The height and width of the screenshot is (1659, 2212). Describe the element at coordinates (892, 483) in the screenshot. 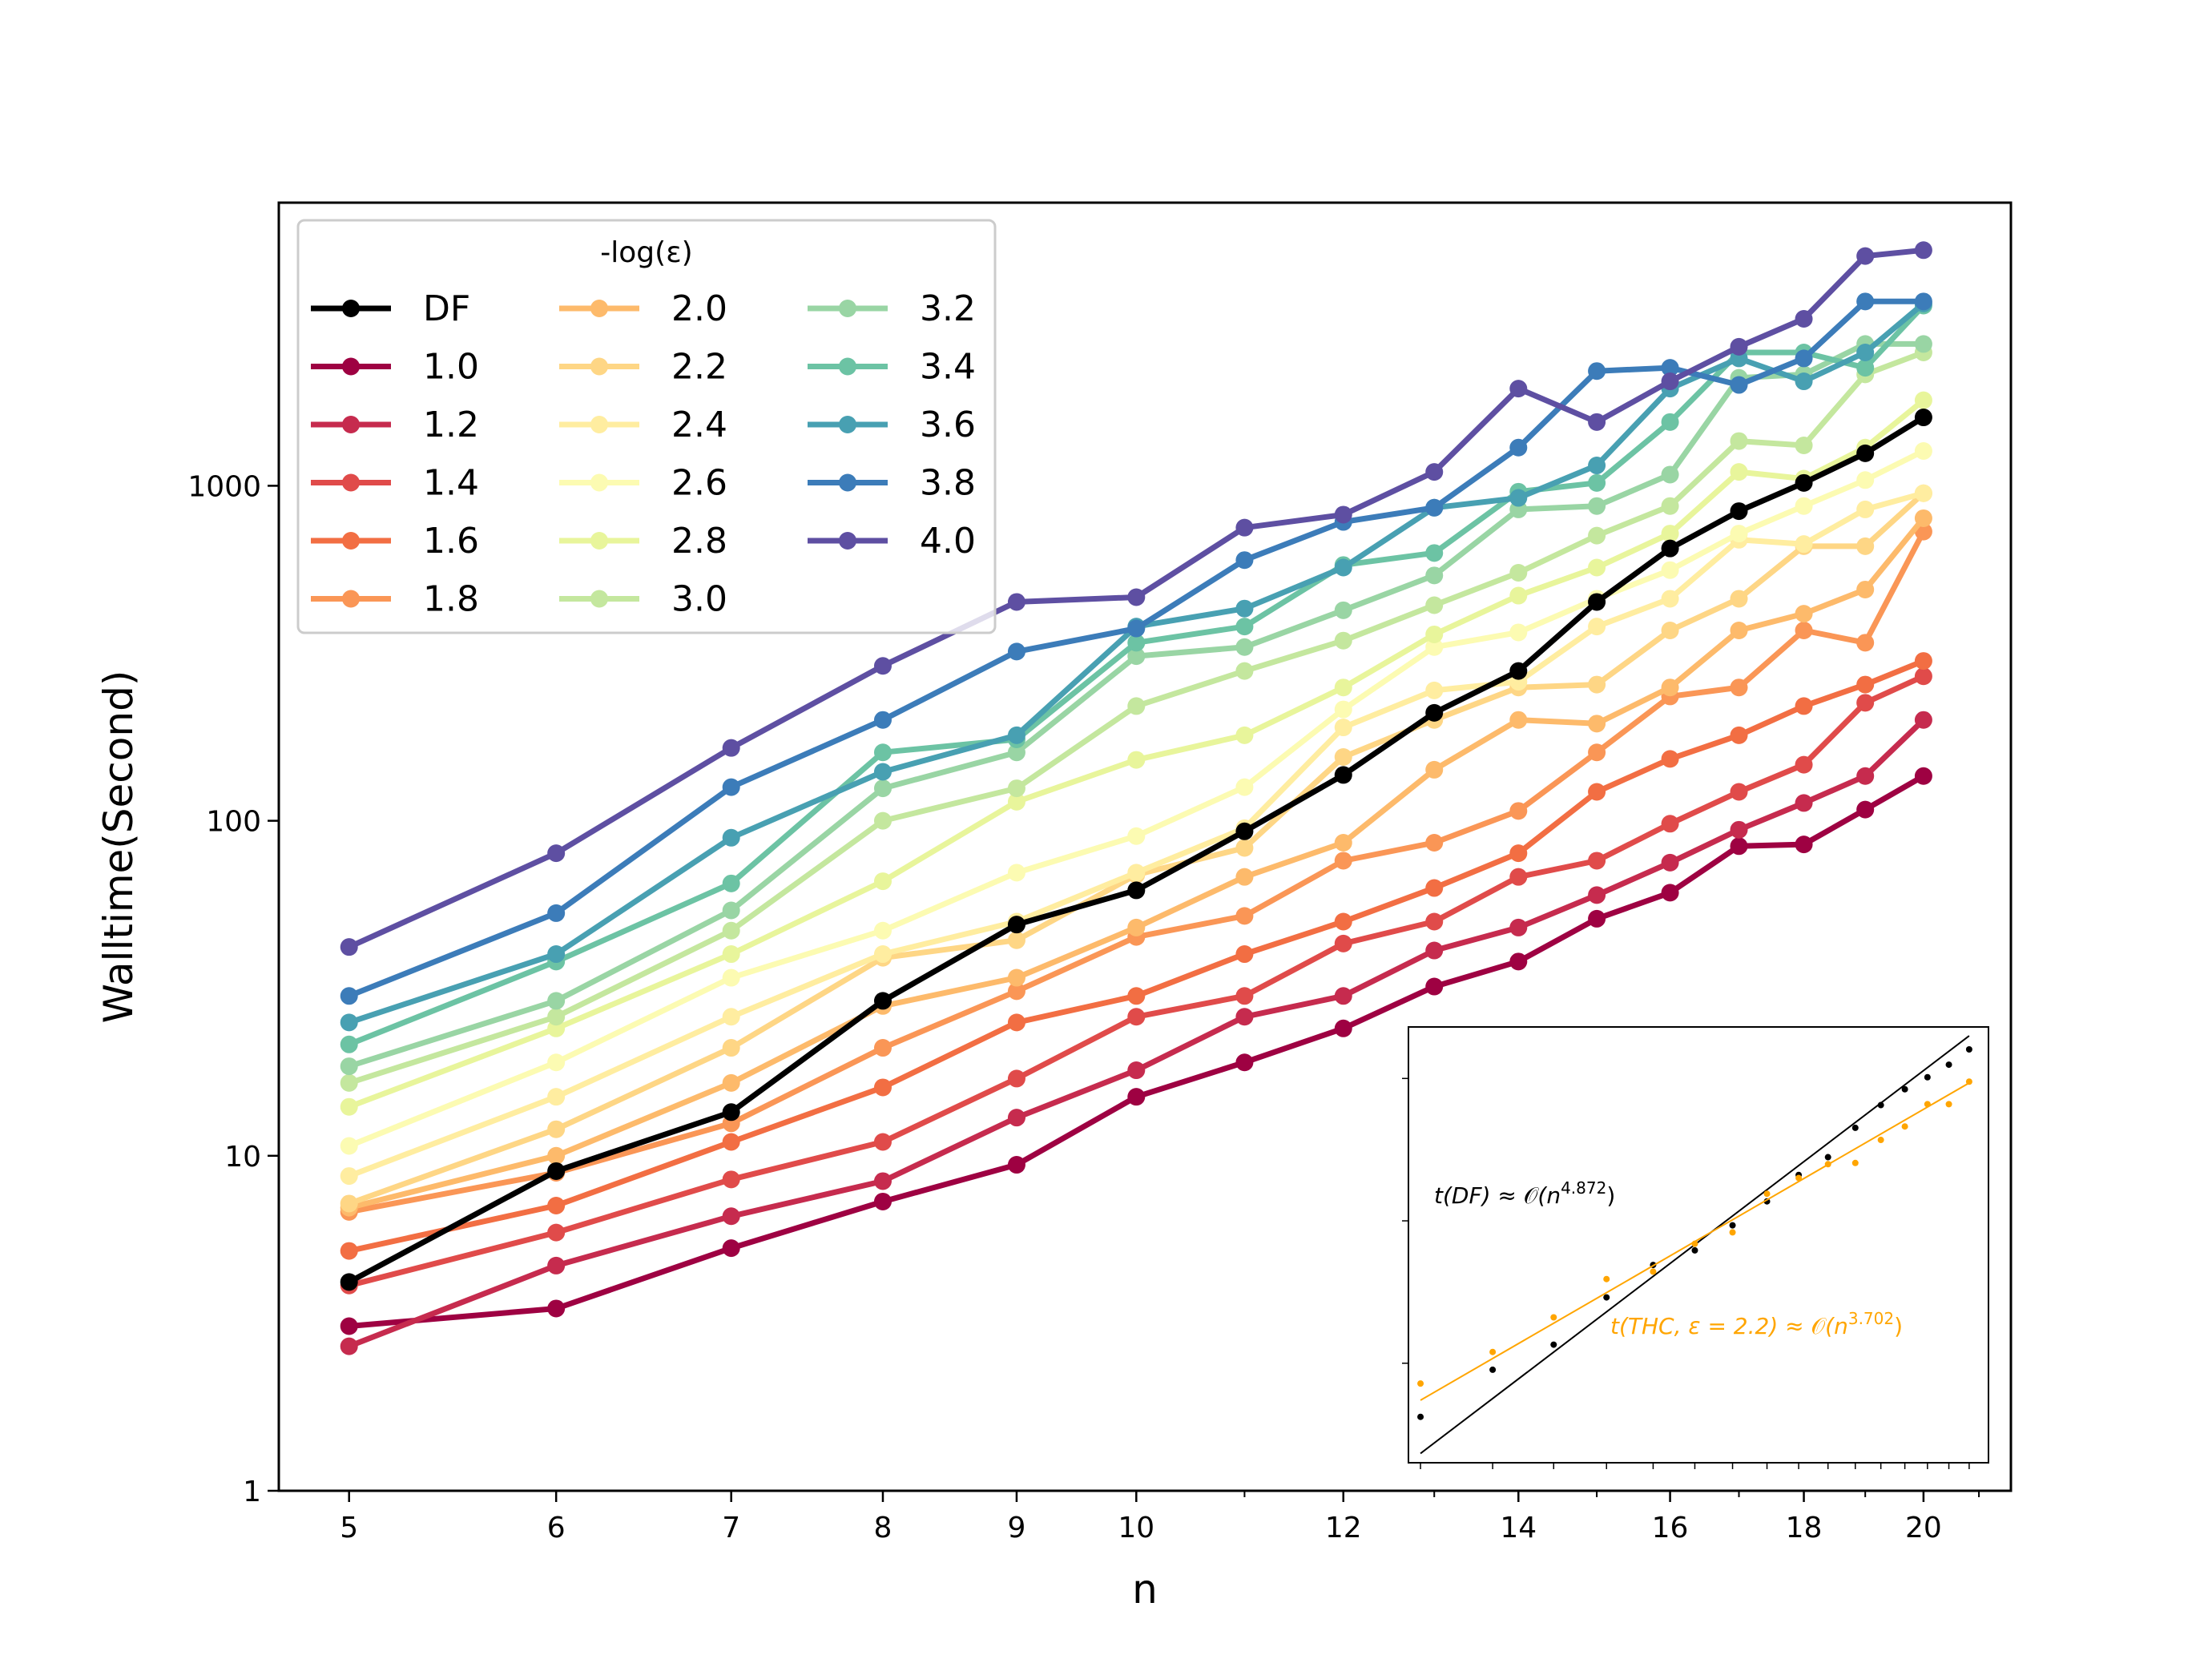

I see `legend-entry-3.8: 3.8` at that location.